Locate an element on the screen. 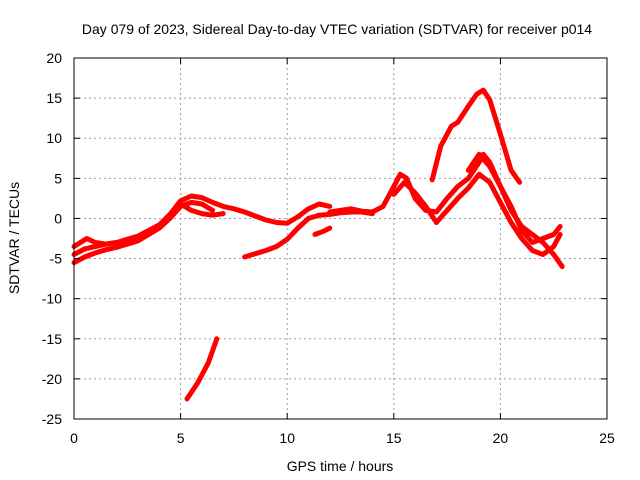  series-track-b is located at coordinates (143, 232).